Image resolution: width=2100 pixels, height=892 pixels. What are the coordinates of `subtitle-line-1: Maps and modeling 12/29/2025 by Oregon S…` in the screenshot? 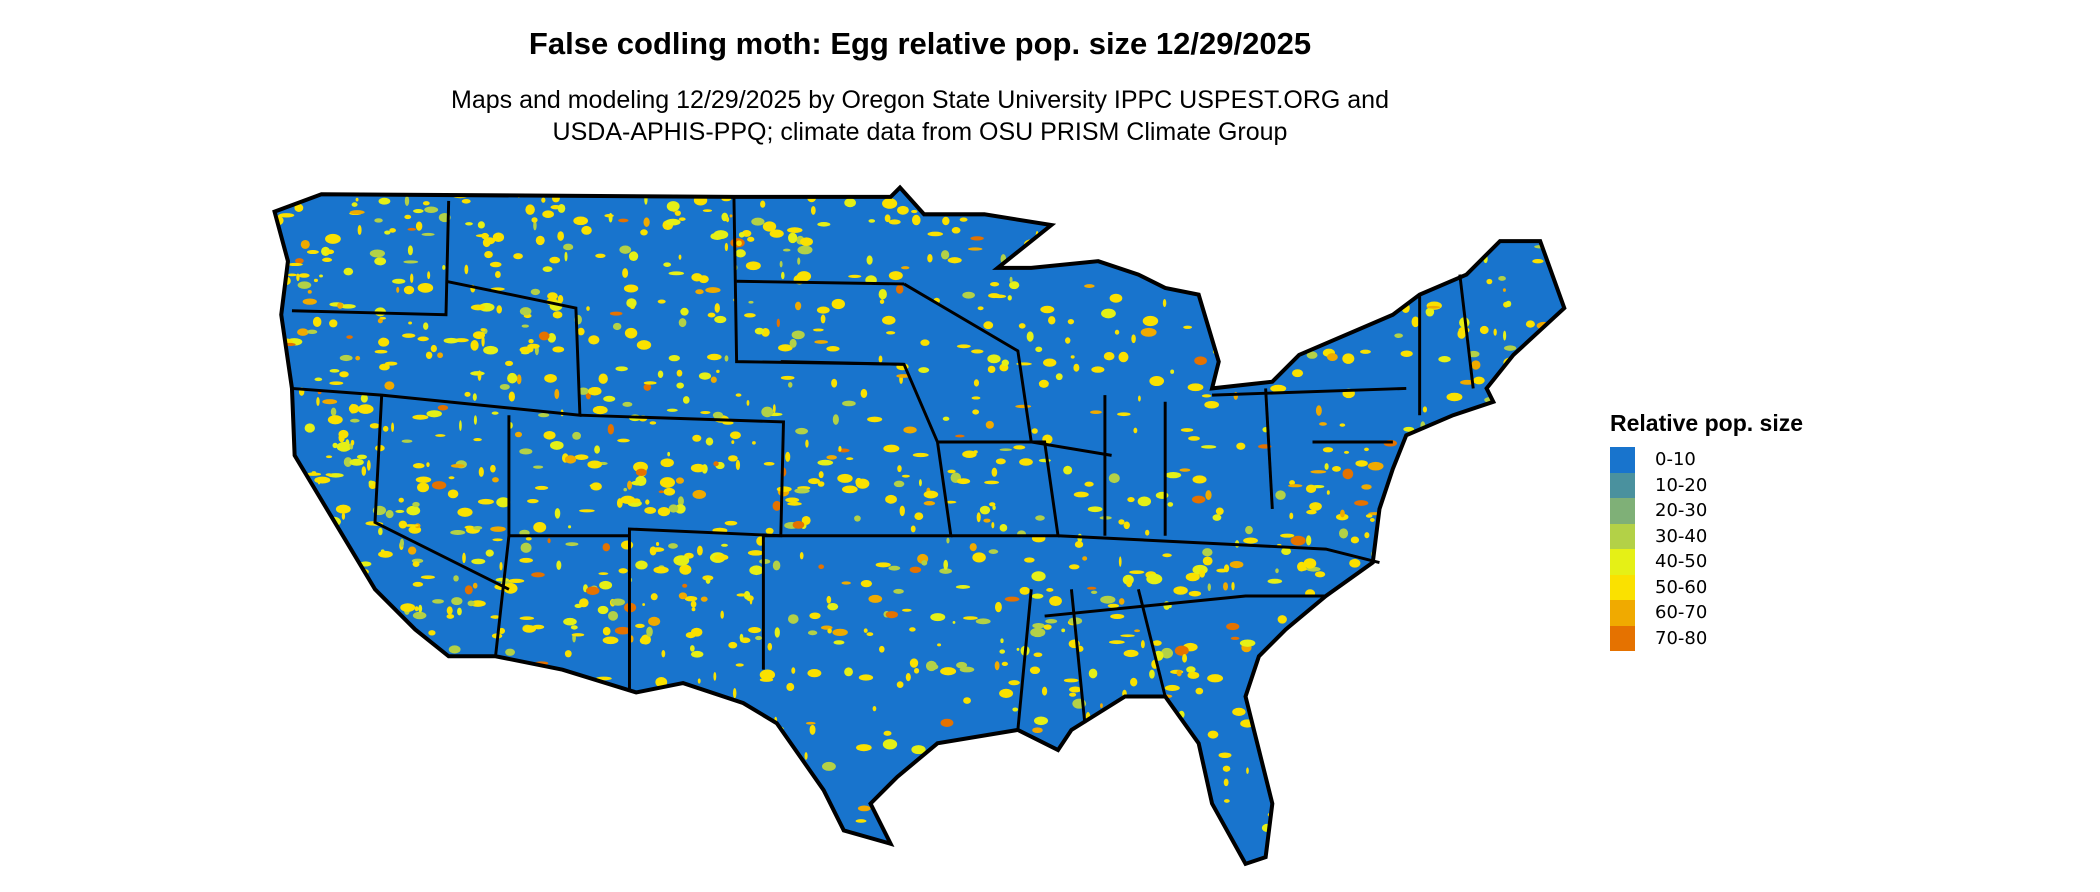 It's located at (920, 100).